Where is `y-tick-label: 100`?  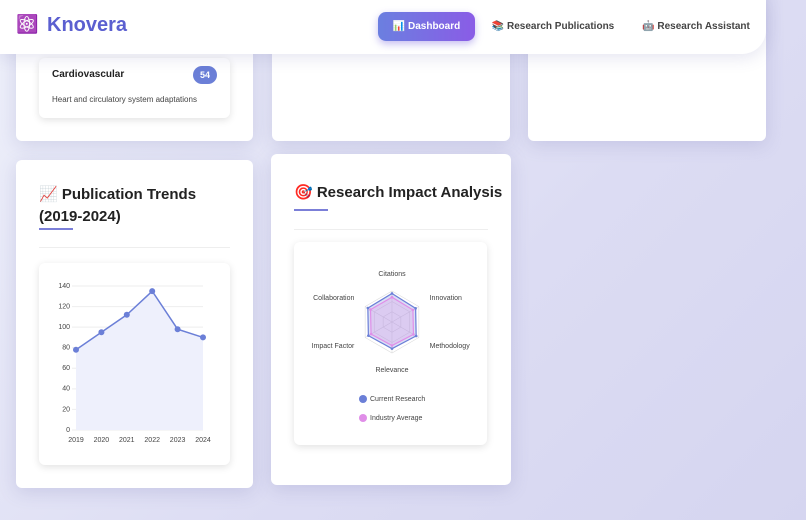 y-tick-label: 100 is located at coordinates (64, 327).